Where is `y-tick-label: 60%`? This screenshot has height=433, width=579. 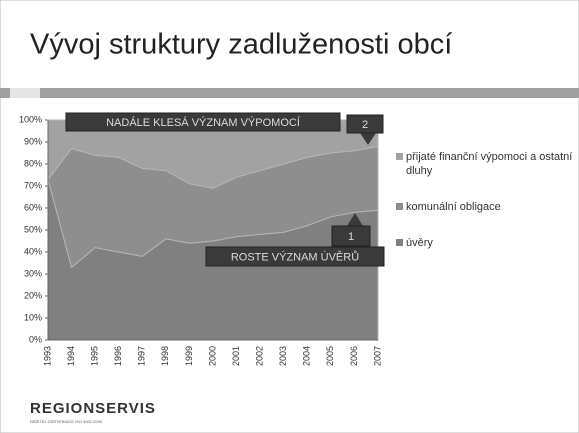 y-tick-label: 60% is located at coordinates (33, 207).